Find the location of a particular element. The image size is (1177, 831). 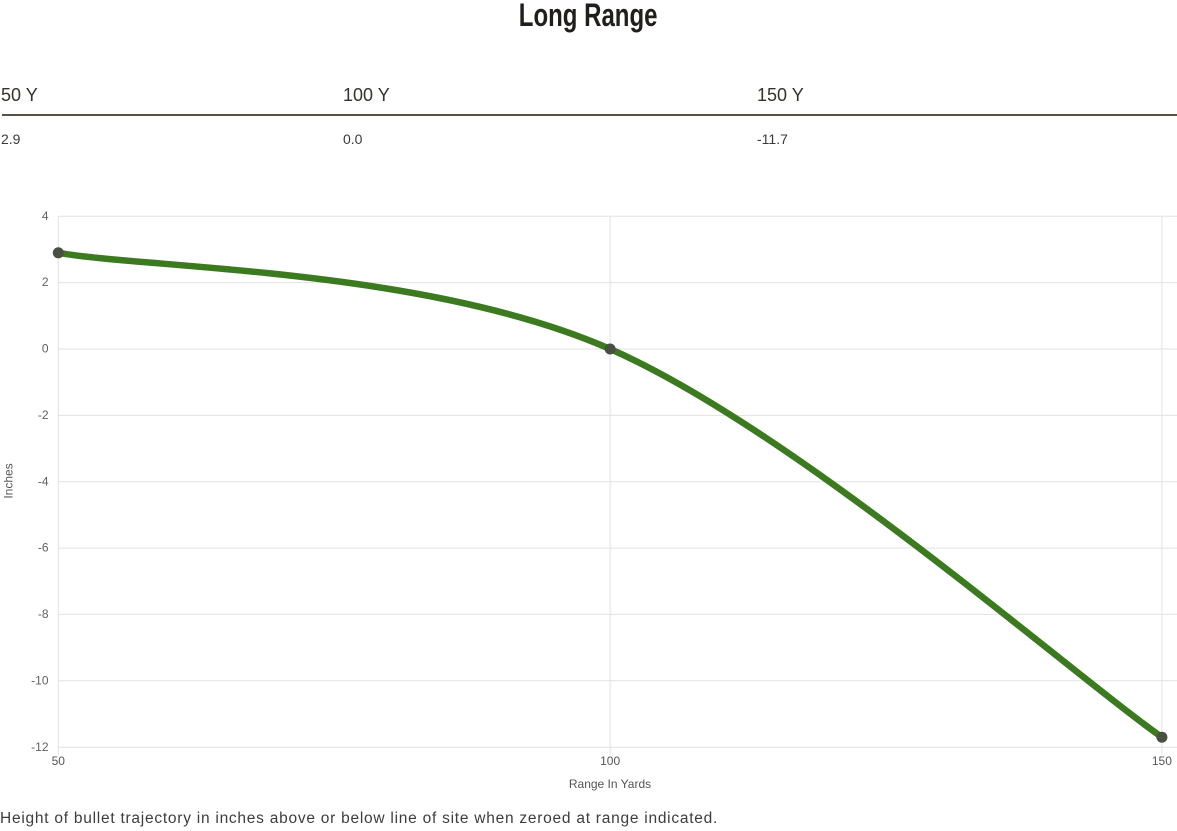

svg-text: Range In Yards is located at coordinates (610, 784).